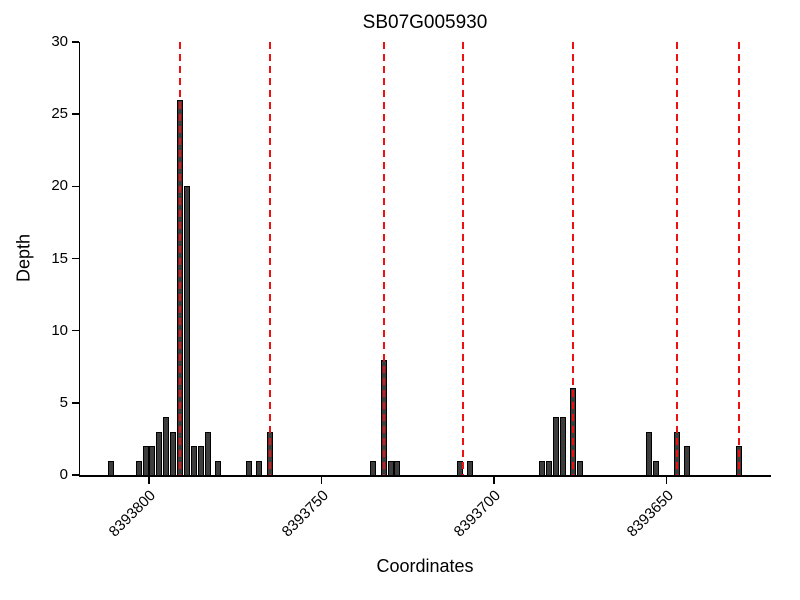  Describe the element at coordinates (132, 514) in the screenshot. I see `x-tick-label: 8393800` at that location.